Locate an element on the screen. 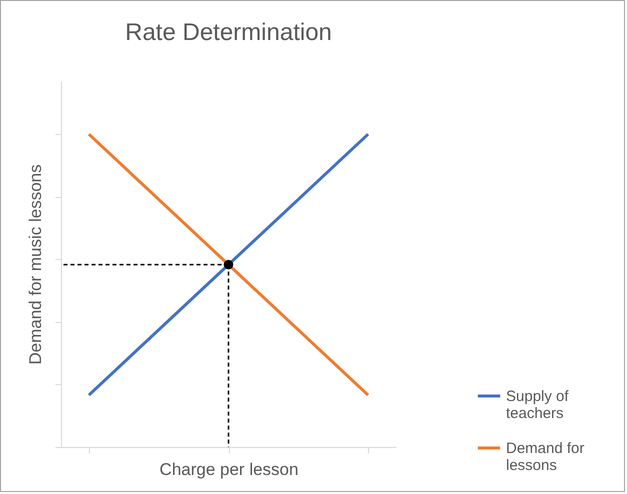 The height and width of the screenshot is (494, 627). chart-title: Rate Determination is located at coordinates (228, 32).